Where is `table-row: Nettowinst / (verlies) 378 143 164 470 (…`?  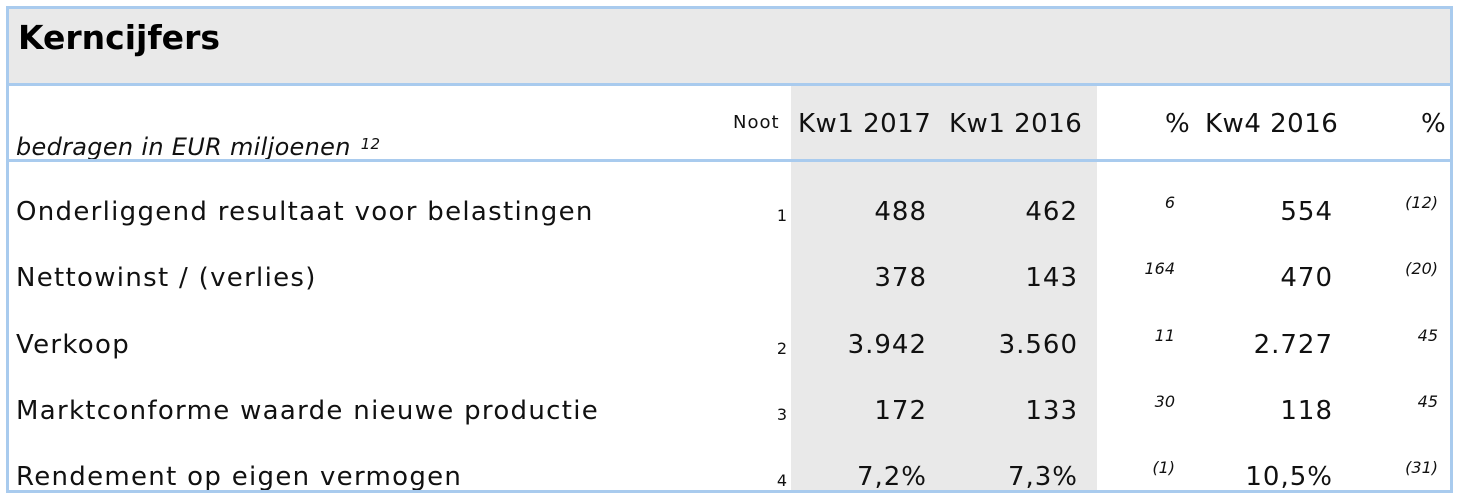 table-row: Nettowinst / (verlies) 378 143 164 470 (… is located at coordinates (729, 291).